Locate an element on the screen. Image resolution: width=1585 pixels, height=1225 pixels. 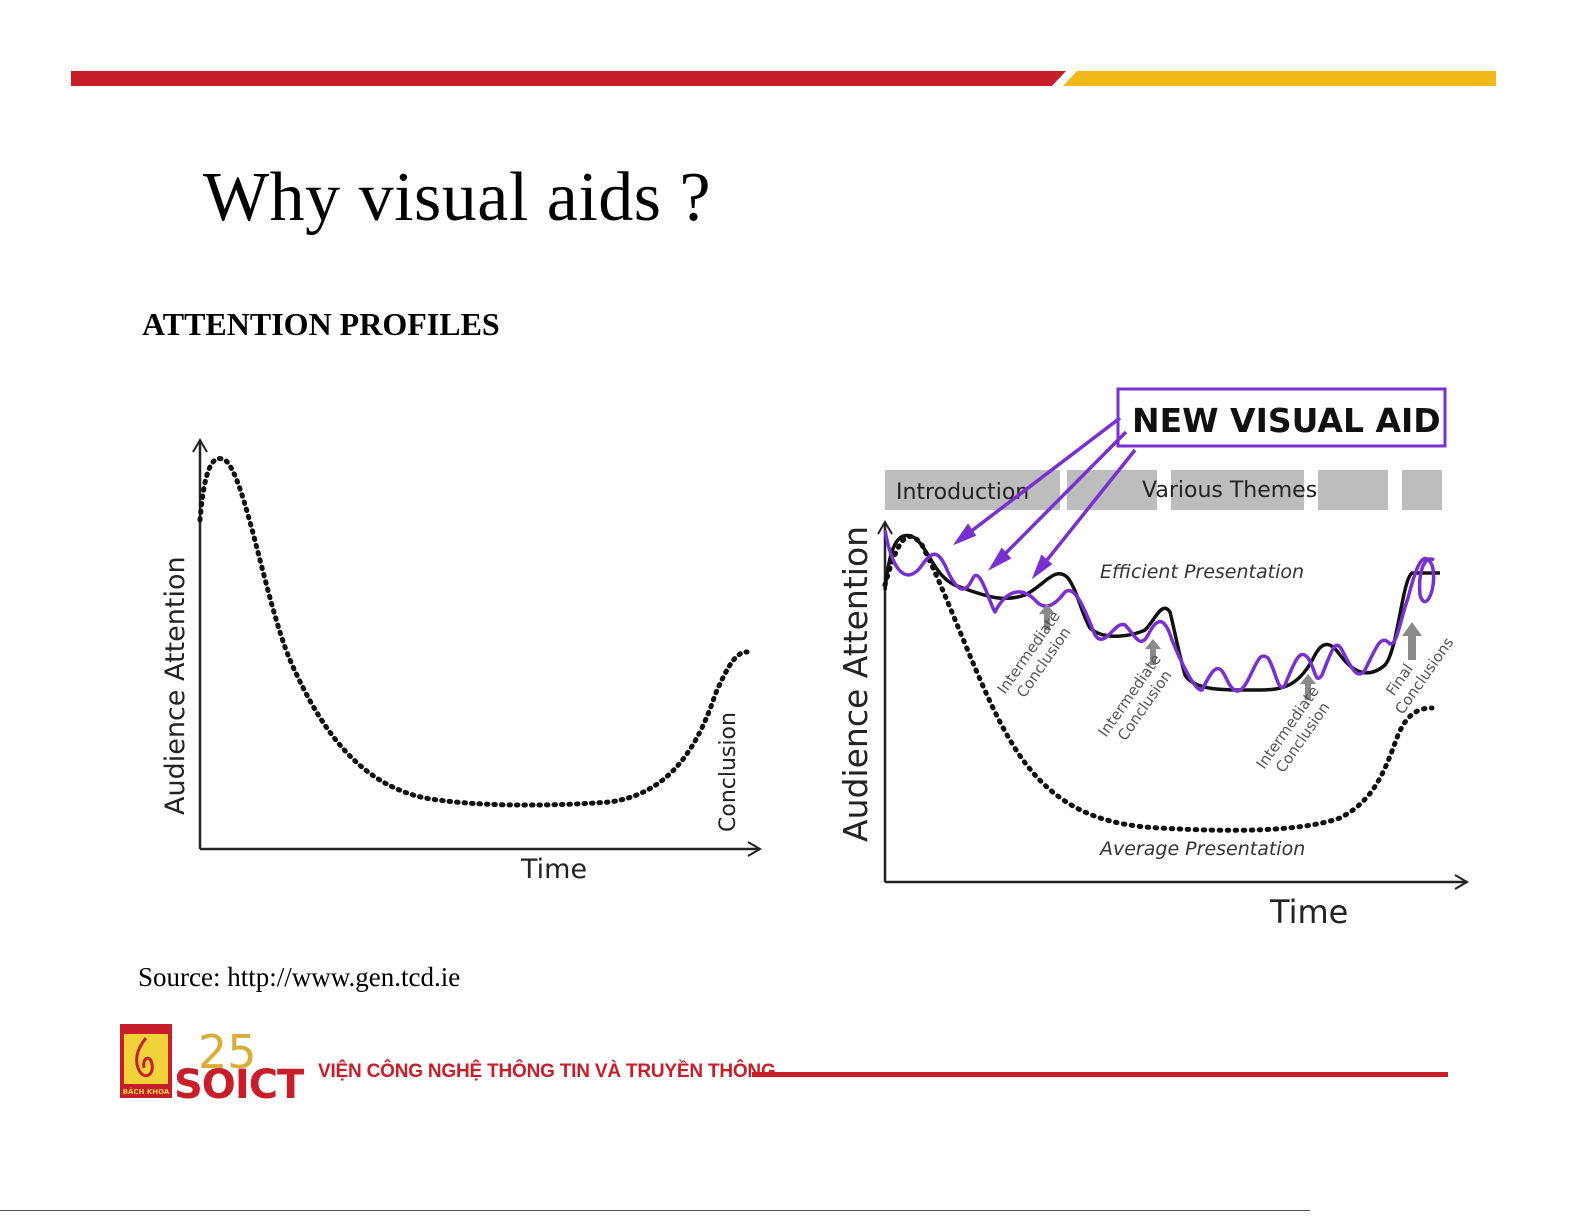
new-visual-aid-label: NEW VISUAL AID is located at coordinates (1286, 420).